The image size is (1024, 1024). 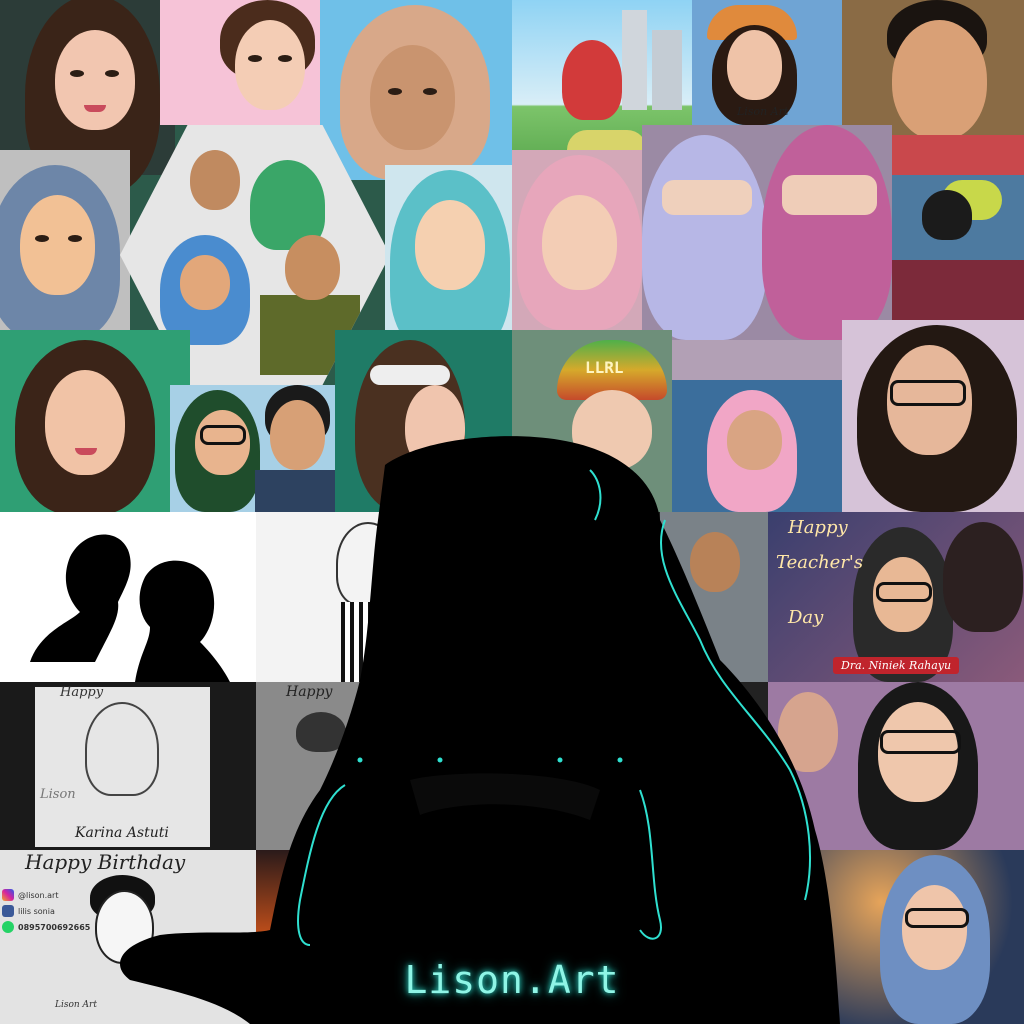 What do you see at coordinates (58, 794) in the screenshot?
I see `sketch-signature: Lison` at bounding box center [58, 794].